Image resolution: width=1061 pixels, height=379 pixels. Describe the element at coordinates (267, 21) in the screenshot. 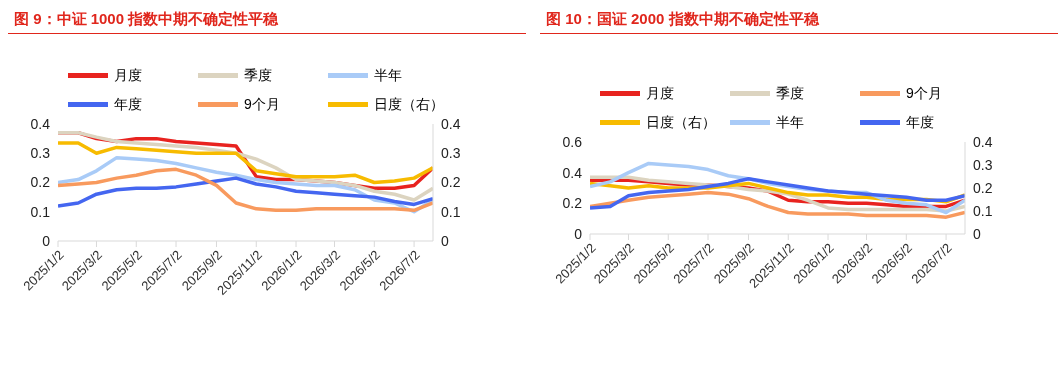

I see `chart-title: 图 9：中证 1000 指数中期不确定性平稳` at that location.